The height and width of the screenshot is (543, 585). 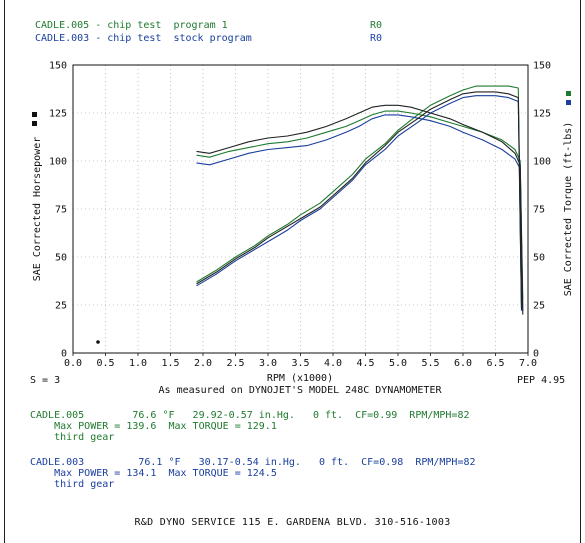 I want to click on x-tick-label: 4.5, so click(x=365, y=363).